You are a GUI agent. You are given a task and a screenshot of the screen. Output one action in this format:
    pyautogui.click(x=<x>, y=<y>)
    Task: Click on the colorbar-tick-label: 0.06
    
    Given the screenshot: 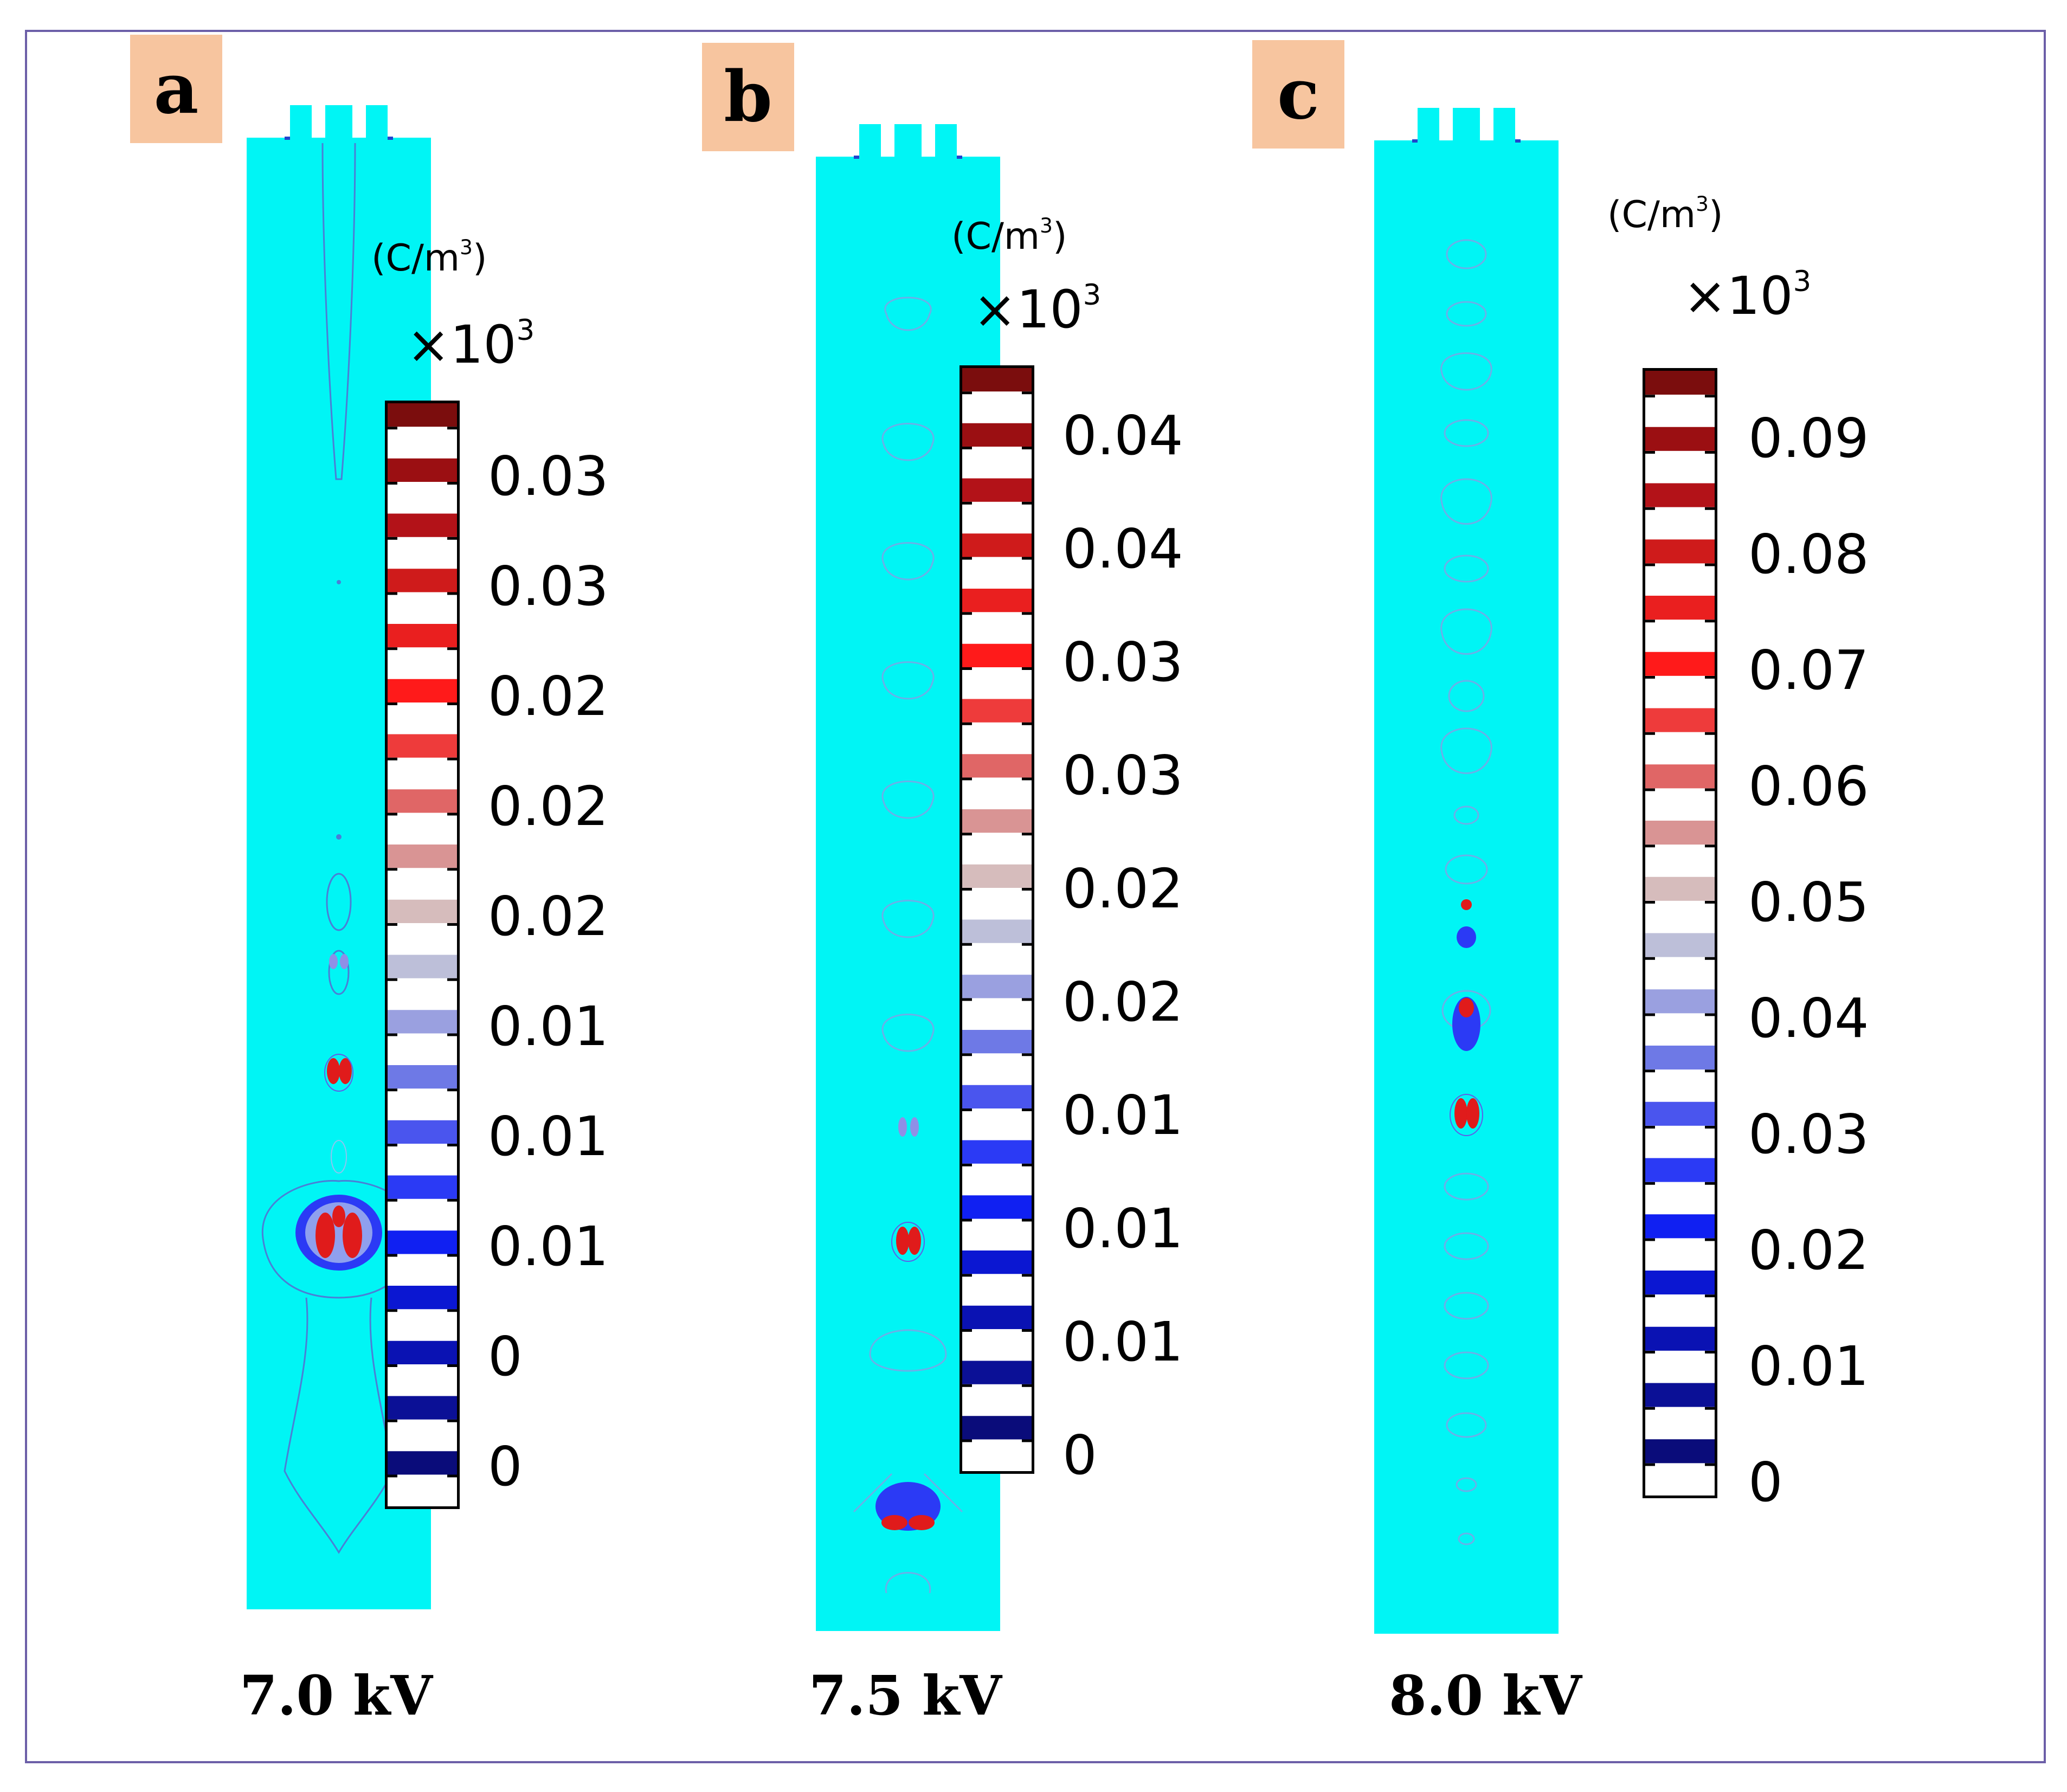 What is the action you would take?
    pyautogui.click(x=1808, y=786)
    